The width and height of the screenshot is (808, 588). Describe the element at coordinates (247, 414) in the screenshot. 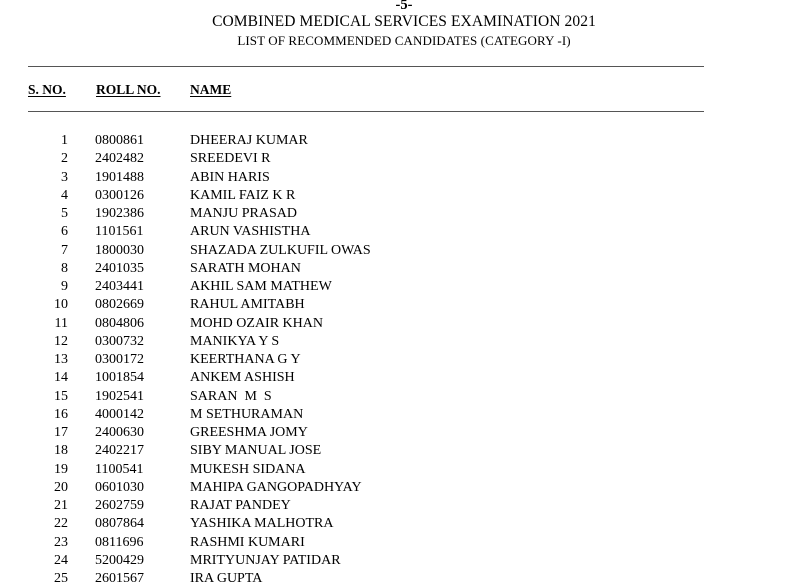

I see `cell-candidate-name: M SETHURAMAN` at that location.